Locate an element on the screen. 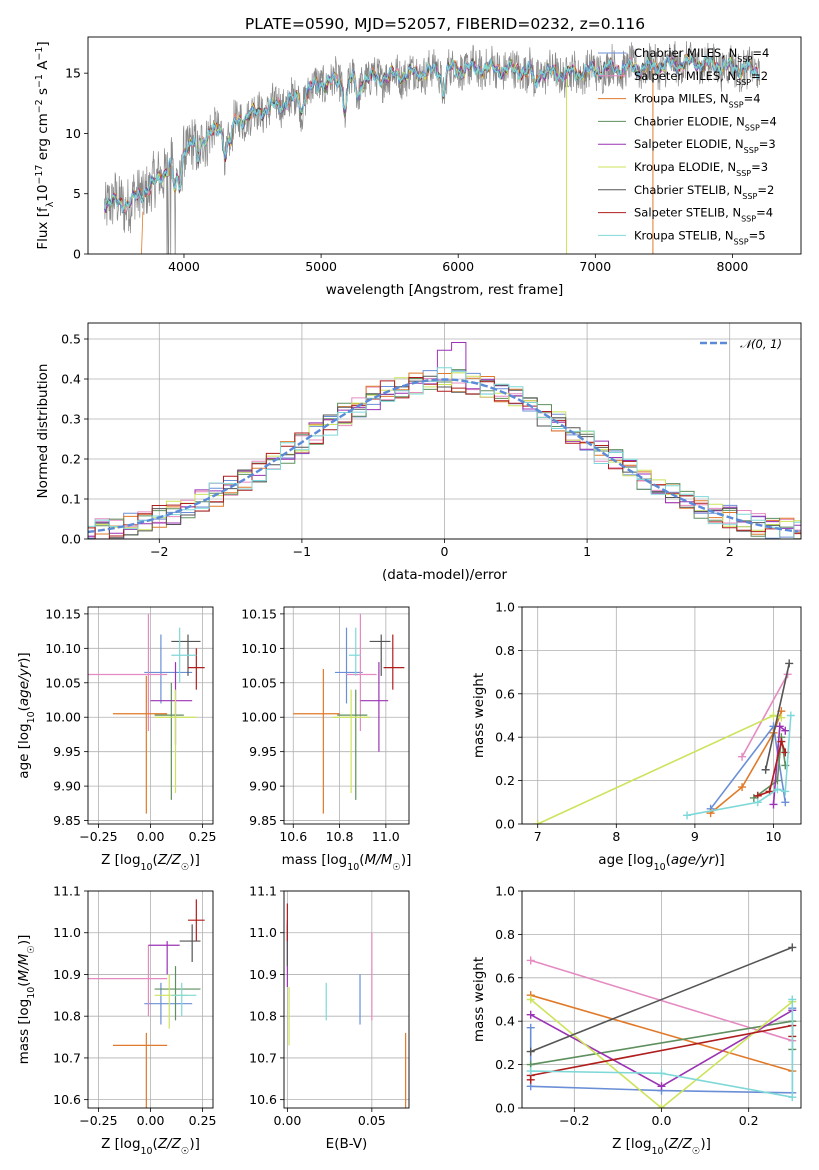 Image resolution: width=819 pixels, height=1170 pixels. legend-label: Kroupa ELODIE, NSSP=3 is located at coordinates (701, 169).